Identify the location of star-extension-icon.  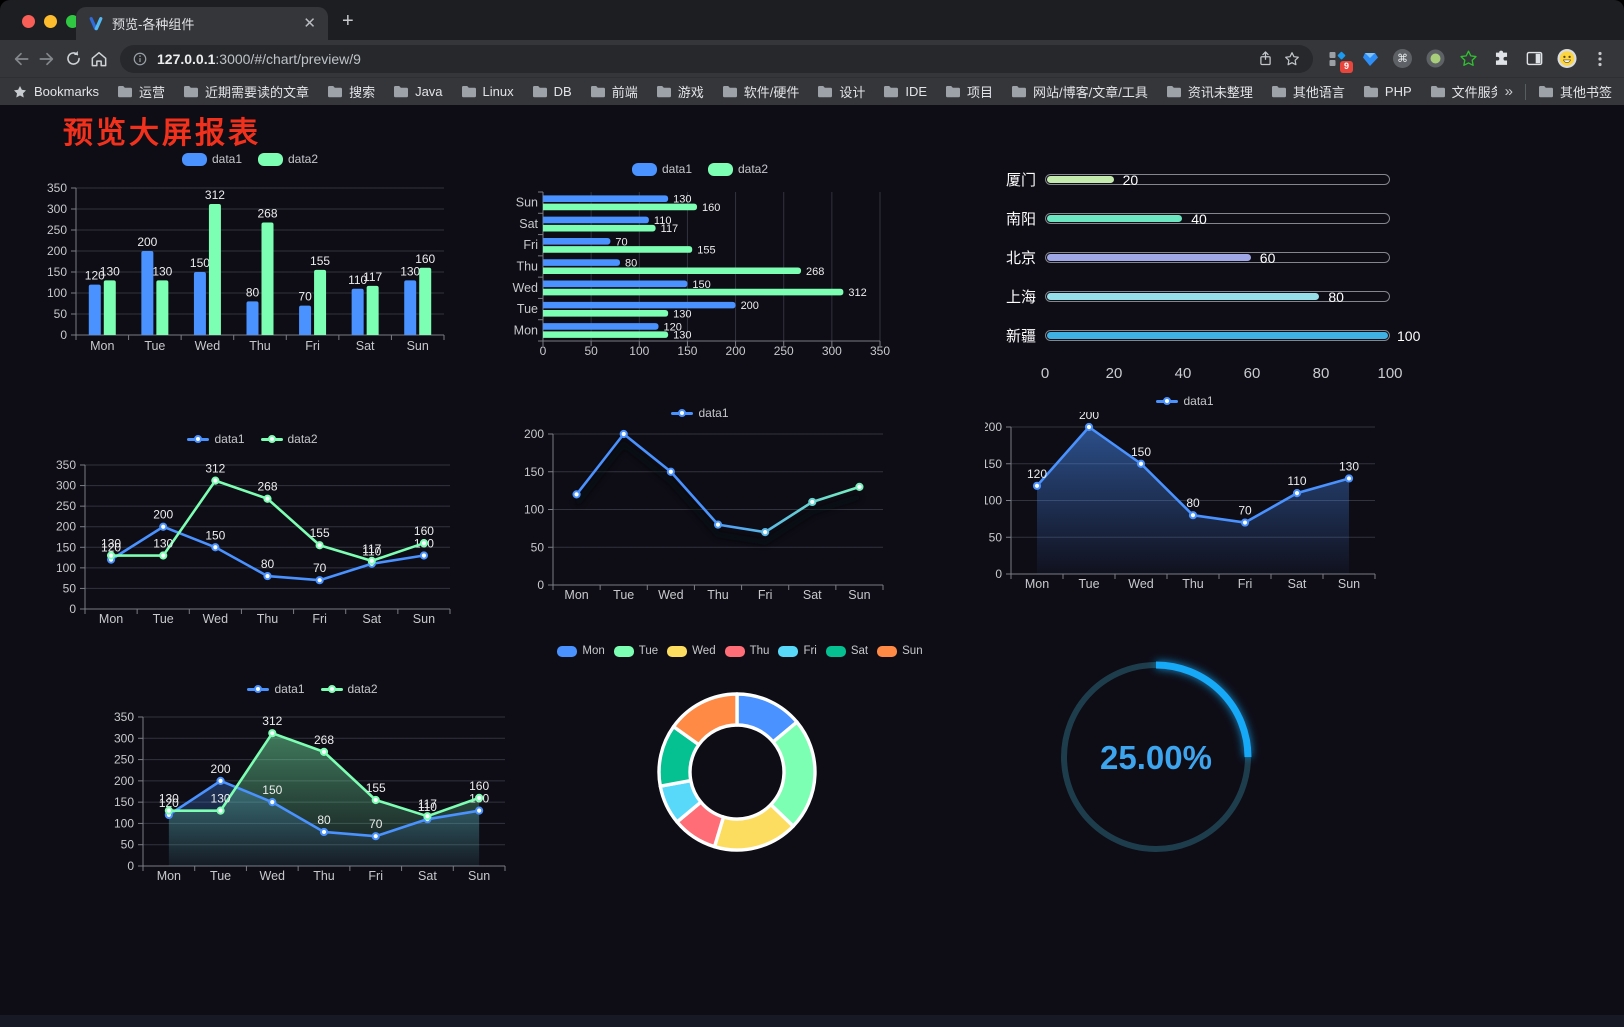
(1468, 59).